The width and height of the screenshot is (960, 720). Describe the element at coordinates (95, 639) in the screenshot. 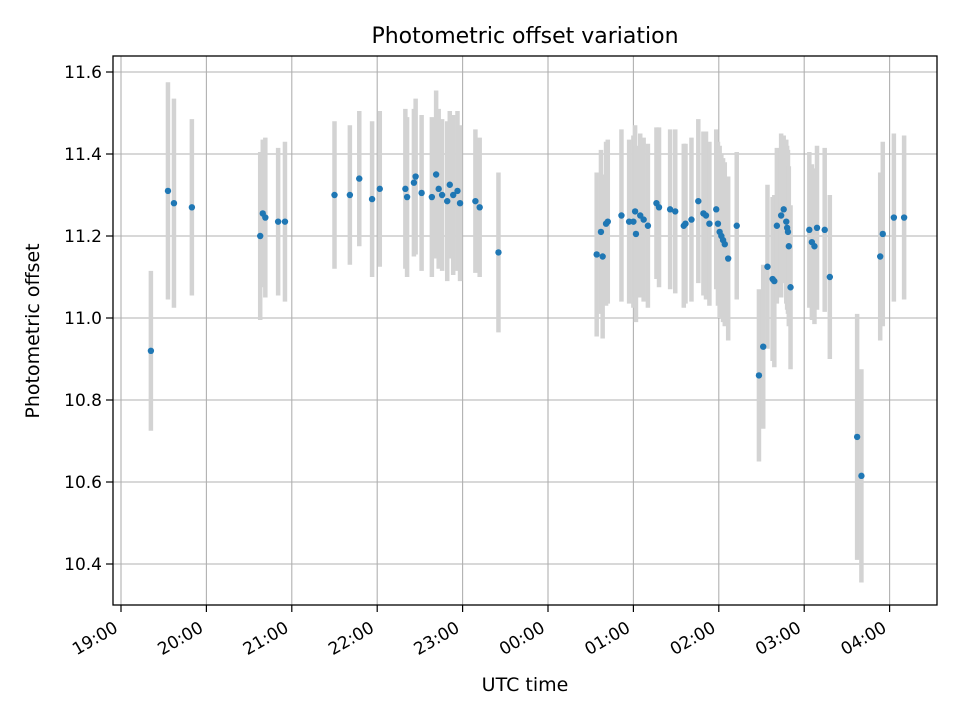

I see `x-tick-label: 19:00` at that location.